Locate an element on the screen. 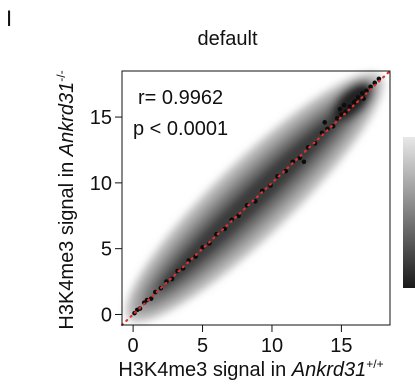 The width and height of the screenshot is (415, 385). p-value-annotation: p < 0.0001 is located at coordinates (180, 129).